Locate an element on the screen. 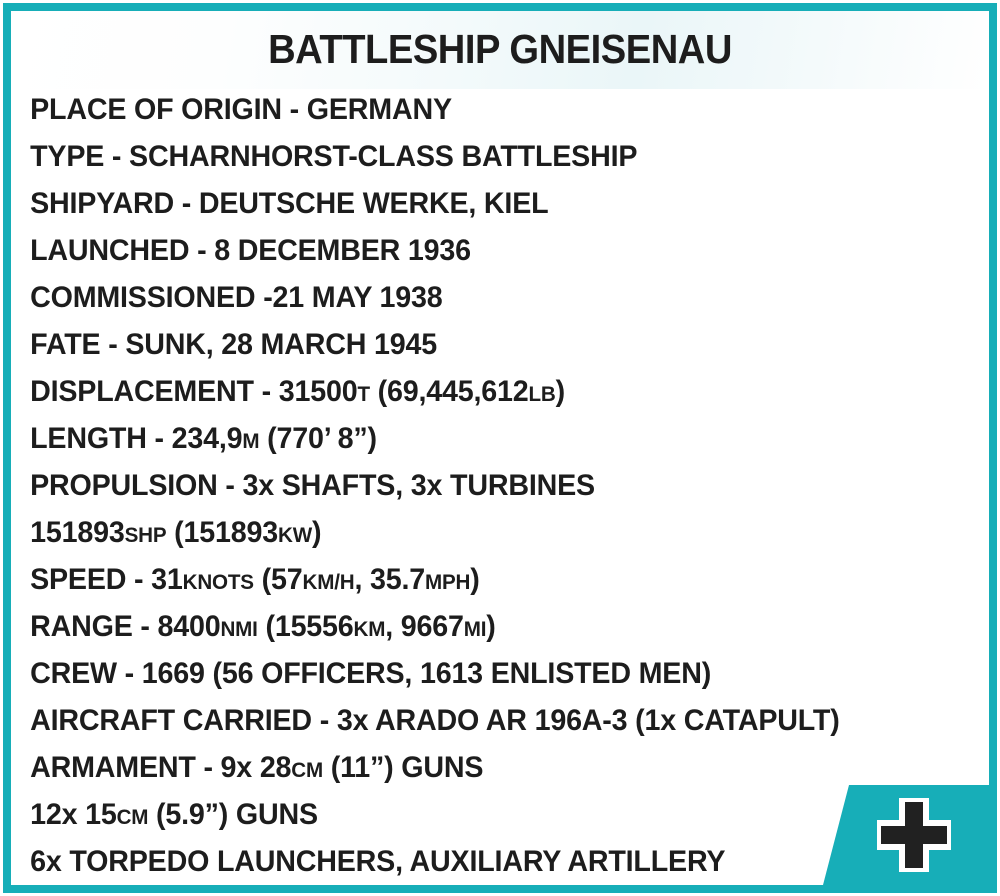 The image size is (1000, 896). cross-bar-horizontal is located at coordinates (914, 835).